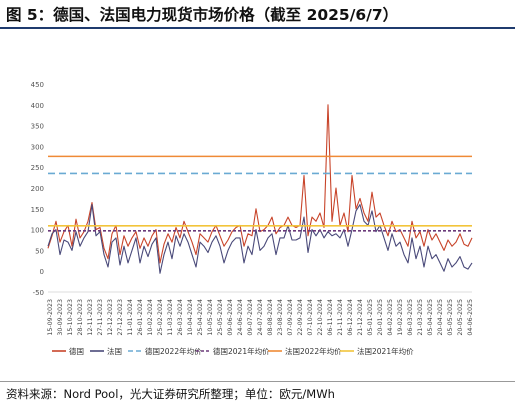  I want to click on x-tick-label: 22-10-2024, so click(320, 317).